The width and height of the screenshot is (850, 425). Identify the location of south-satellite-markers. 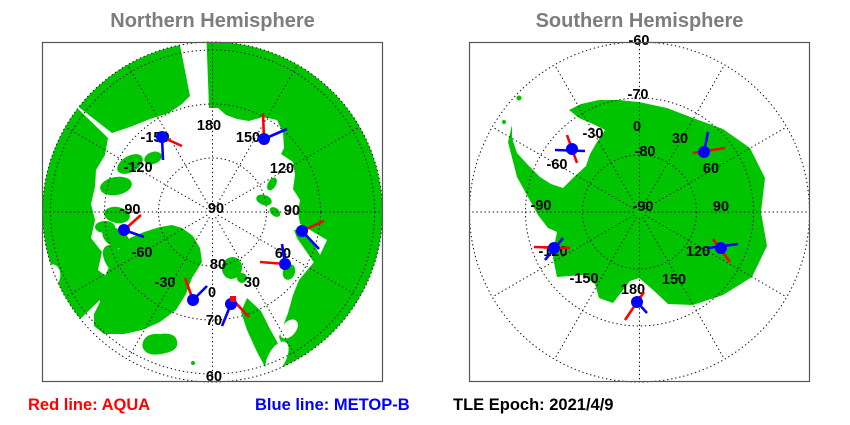
(636, 226).